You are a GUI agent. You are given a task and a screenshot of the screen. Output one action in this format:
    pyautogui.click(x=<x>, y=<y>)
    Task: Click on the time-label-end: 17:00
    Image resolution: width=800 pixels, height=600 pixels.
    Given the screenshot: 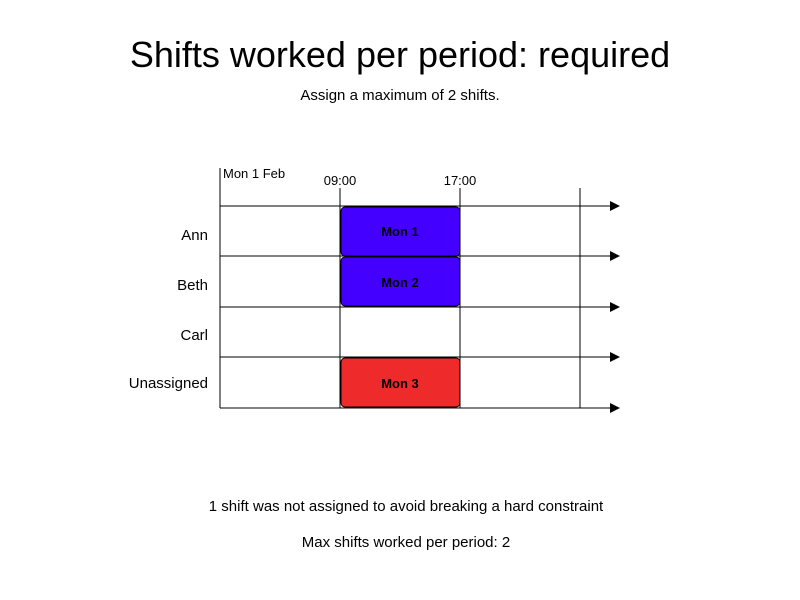 What is the action you would take?
    pyautogui.click(x=460, y=180)
    